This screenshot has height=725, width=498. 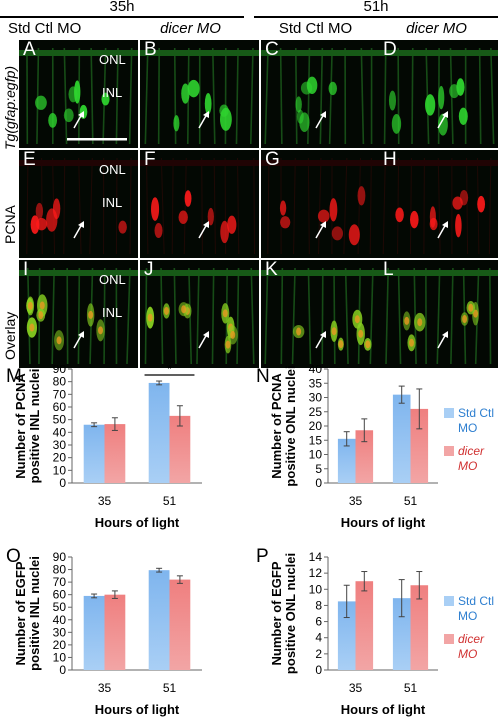 I want to click on panel-letter: F, so click(x=150, y=160).